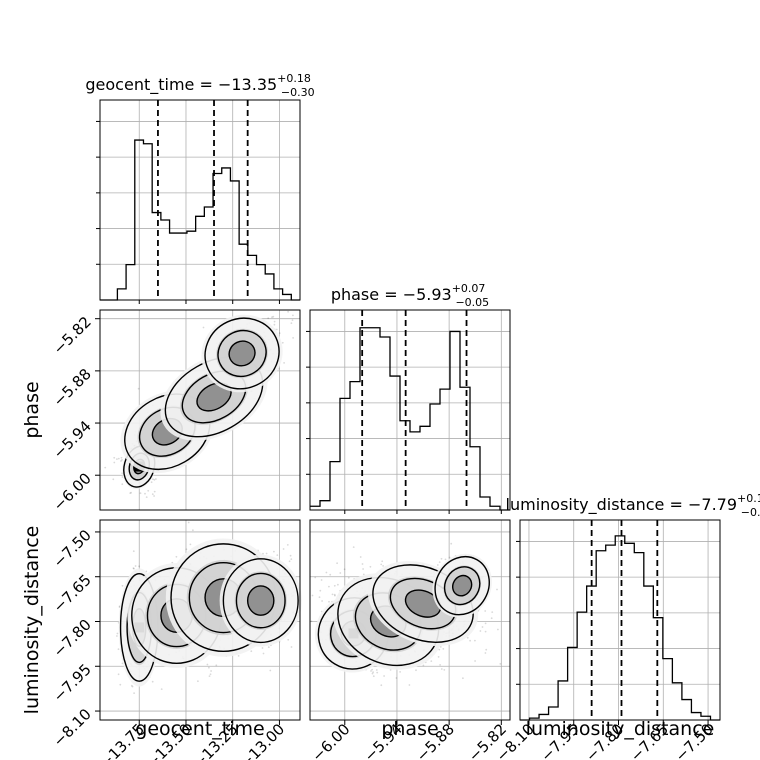 This screenshot has width=760, height=760. Describe the element at coordinates (391, 294) in the screenshot. I see `title-main: phase = −5.93` at that location.